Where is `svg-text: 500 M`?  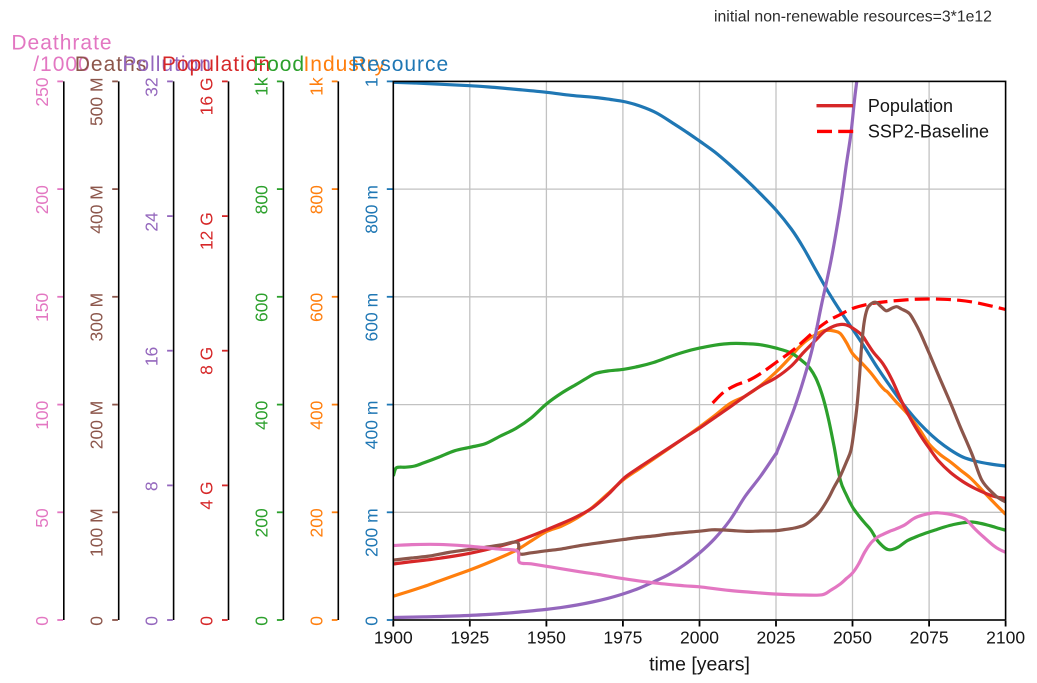
svg-text: 500 M is located at coordinates (97, 101).